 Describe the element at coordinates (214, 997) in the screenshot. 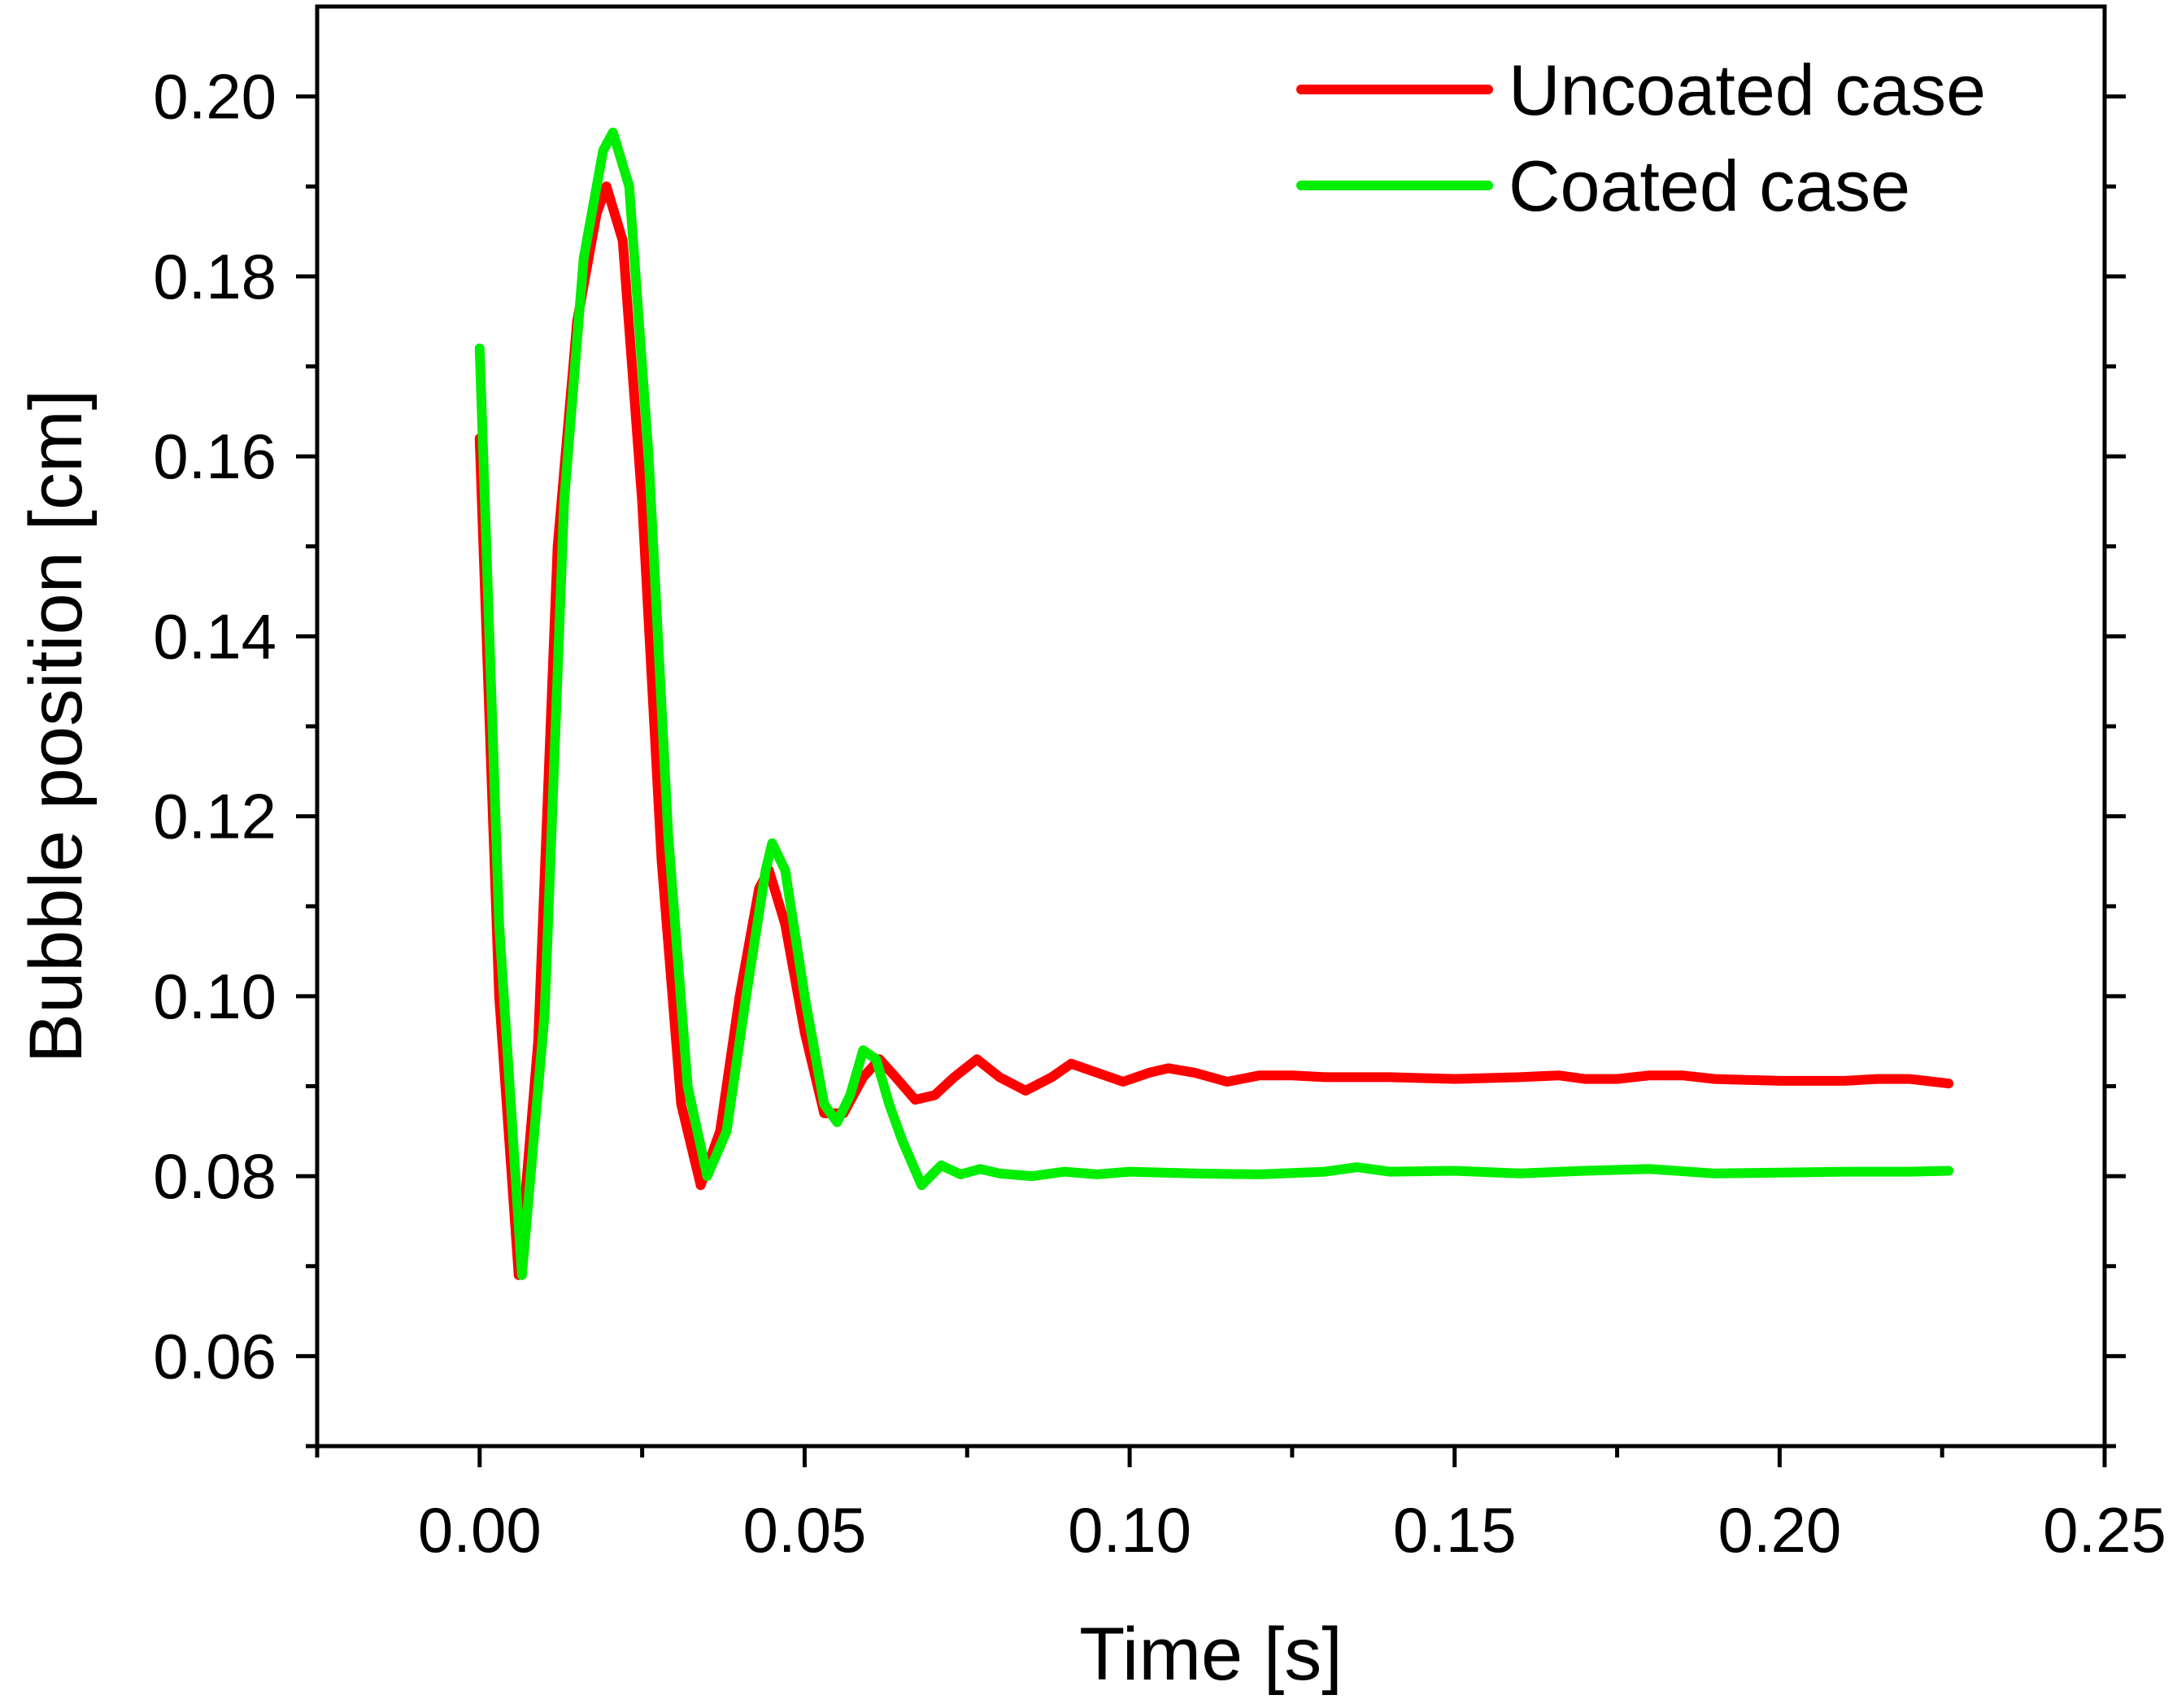

I see `y-tick-label: 0.10` at that location.